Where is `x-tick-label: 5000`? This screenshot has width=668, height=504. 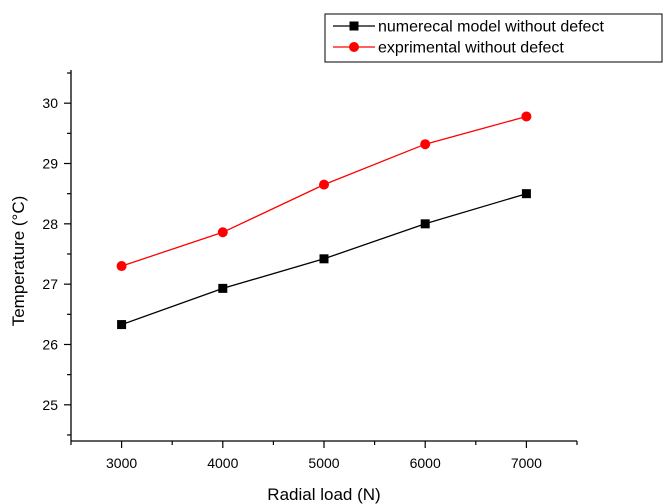
x-tick-label: 5000 is located at coordinates (323, 463).